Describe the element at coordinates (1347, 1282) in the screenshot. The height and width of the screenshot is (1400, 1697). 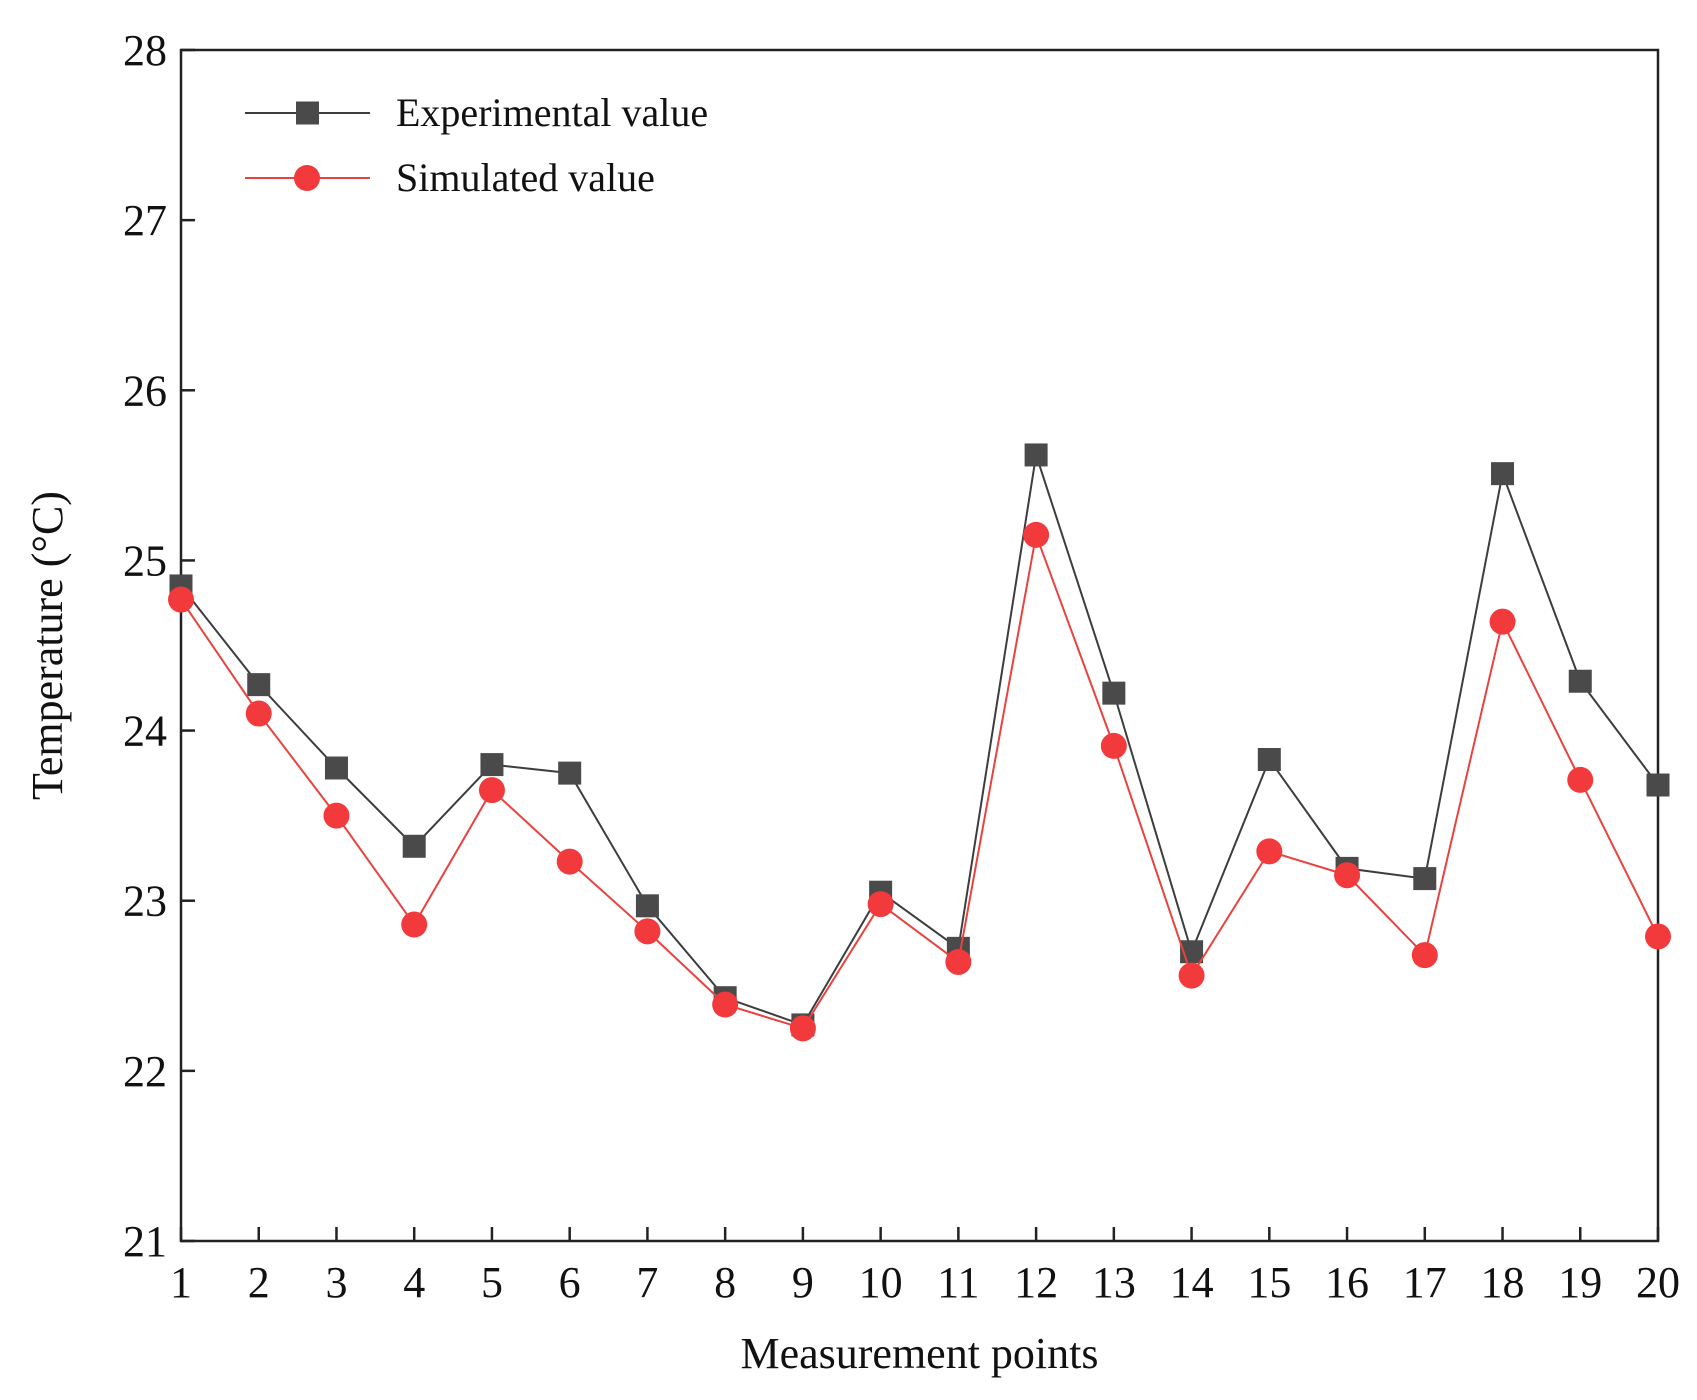
I see `x-tick-label: 16` at that location.